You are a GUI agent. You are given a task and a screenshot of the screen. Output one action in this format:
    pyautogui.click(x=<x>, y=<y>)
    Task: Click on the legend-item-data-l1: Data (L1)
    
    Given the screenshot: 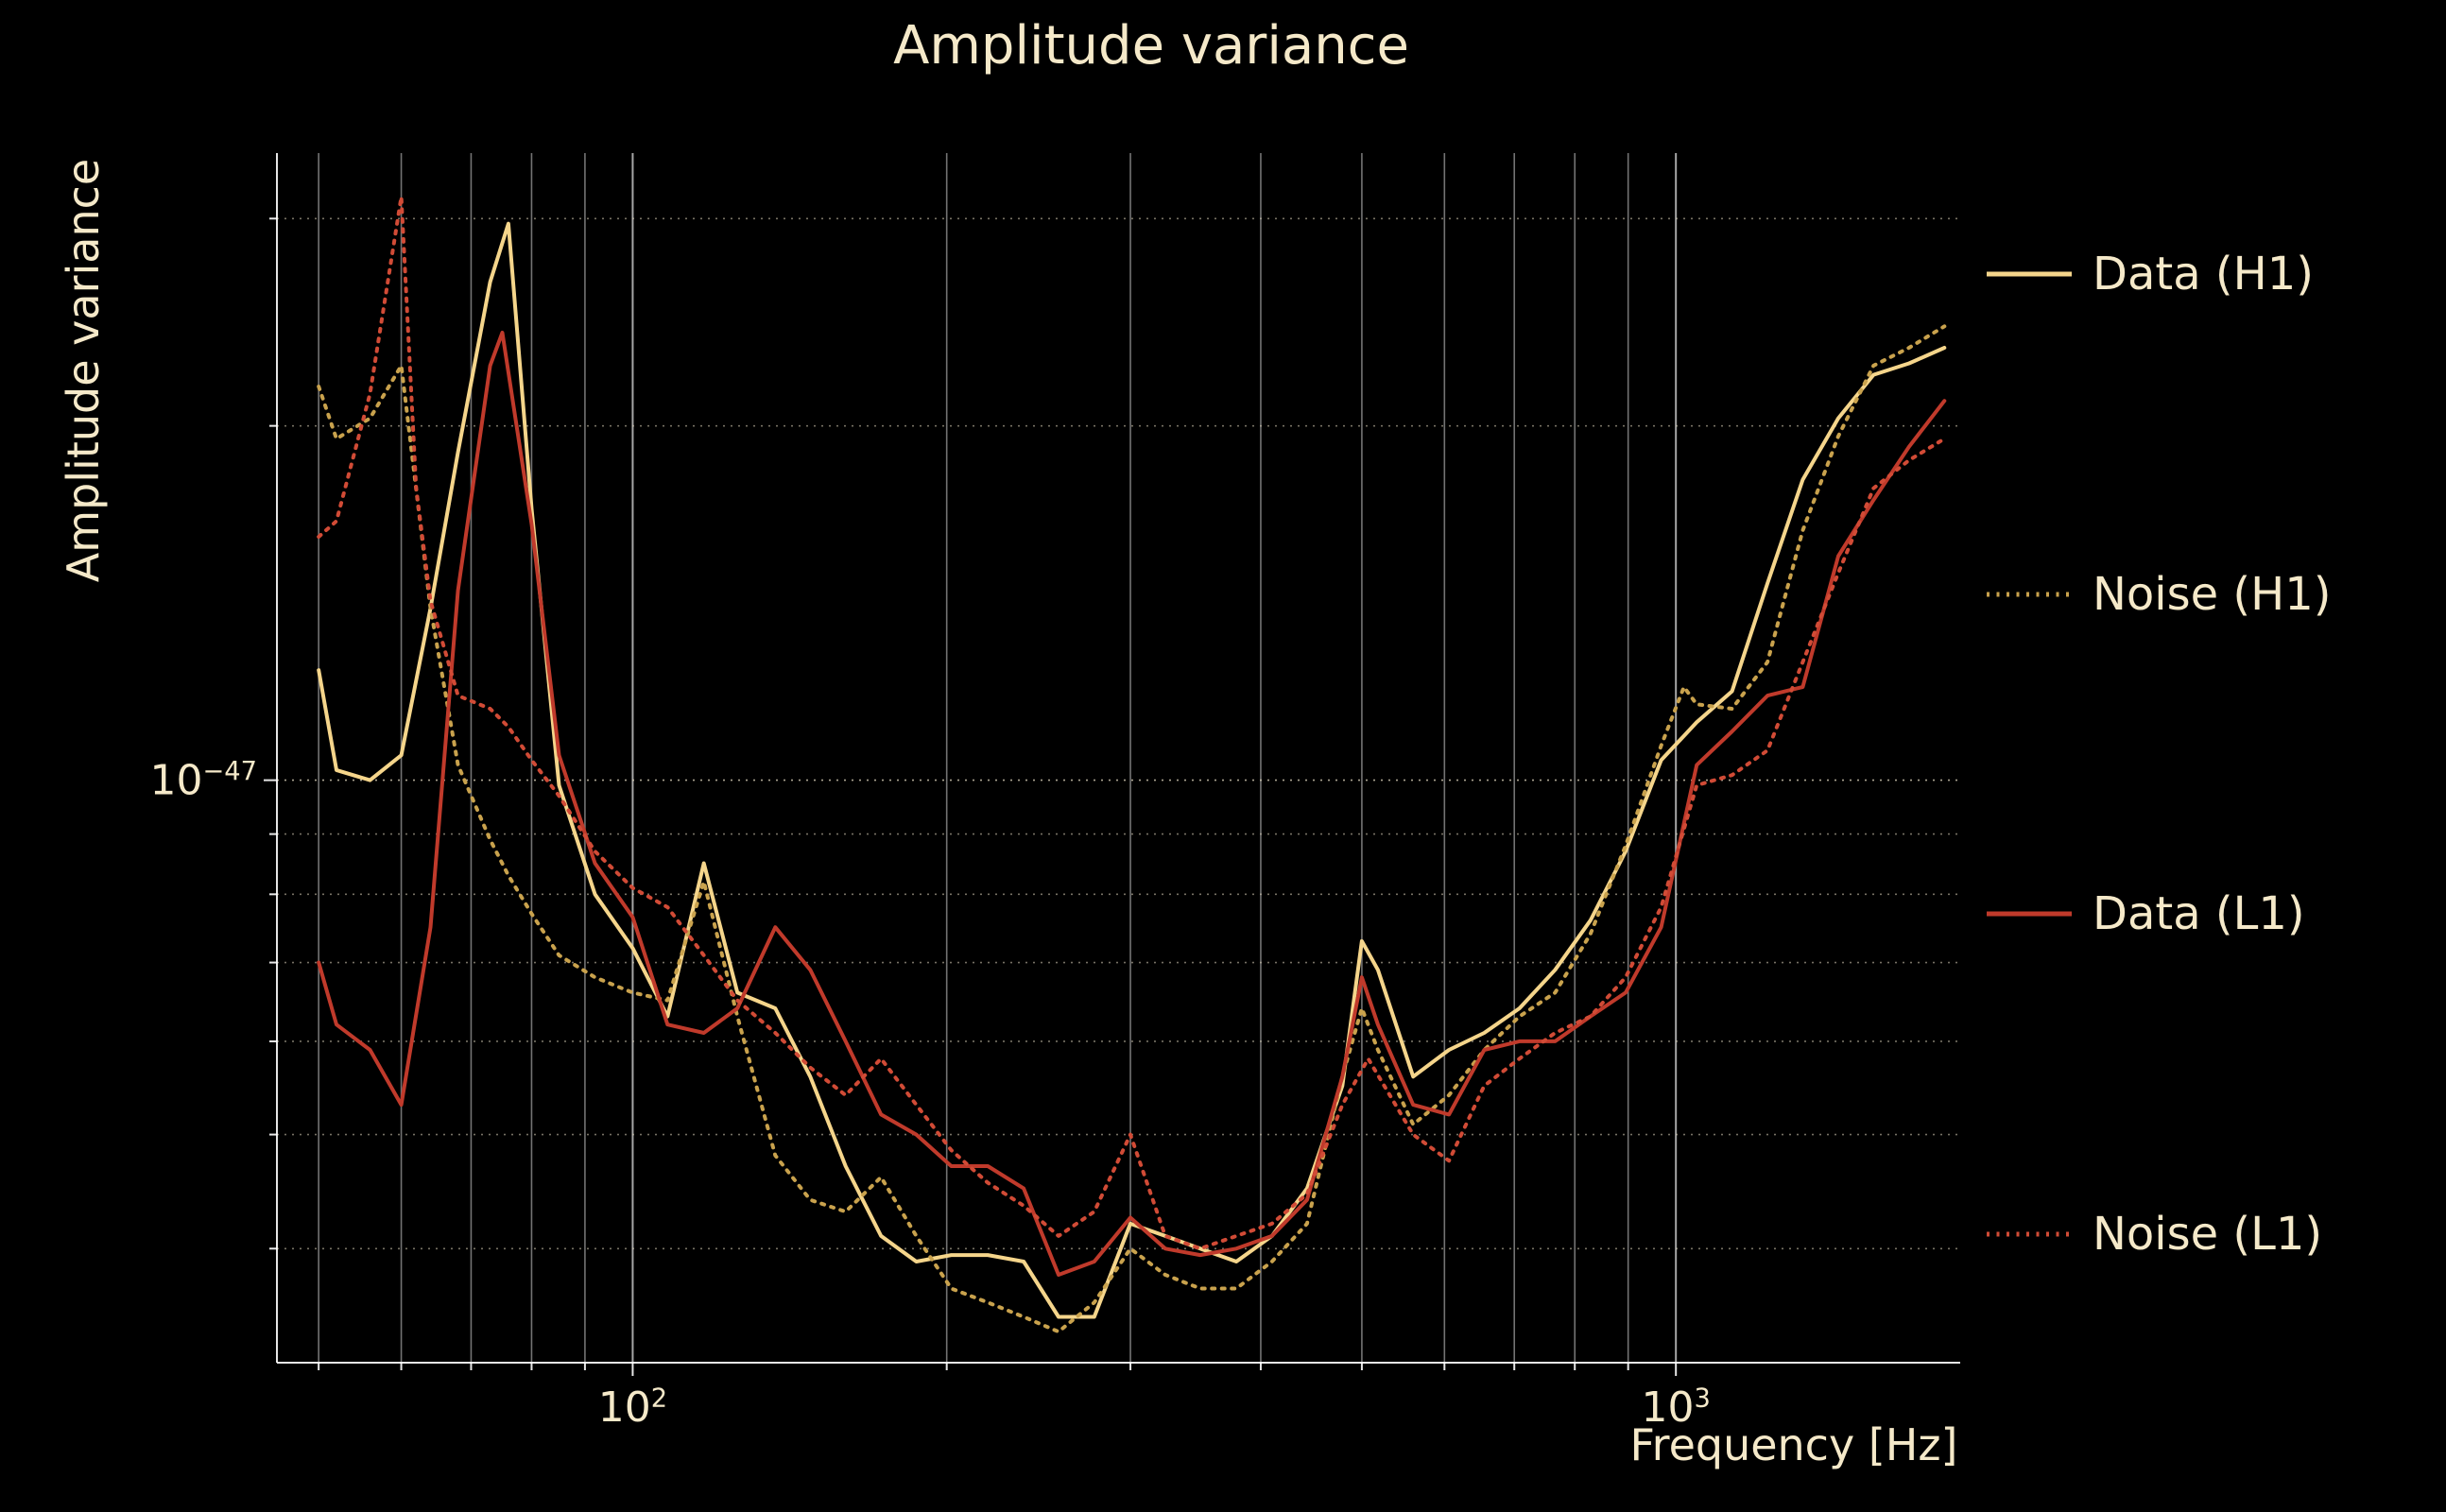 What is the action you would take?
    pyautogui.click(x=2159, y=913)
    